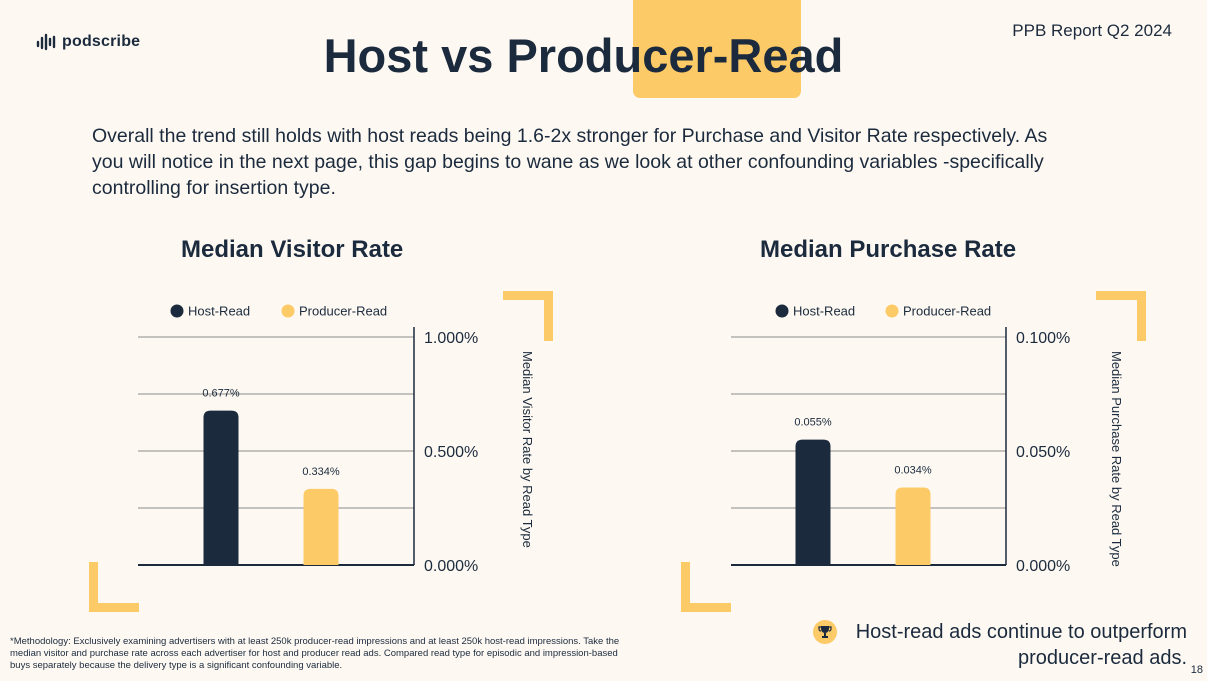  Describe the element at coordinates (321, 472) in the screenshot. I see `chart0-data-label-1: 0.334%` at that location.